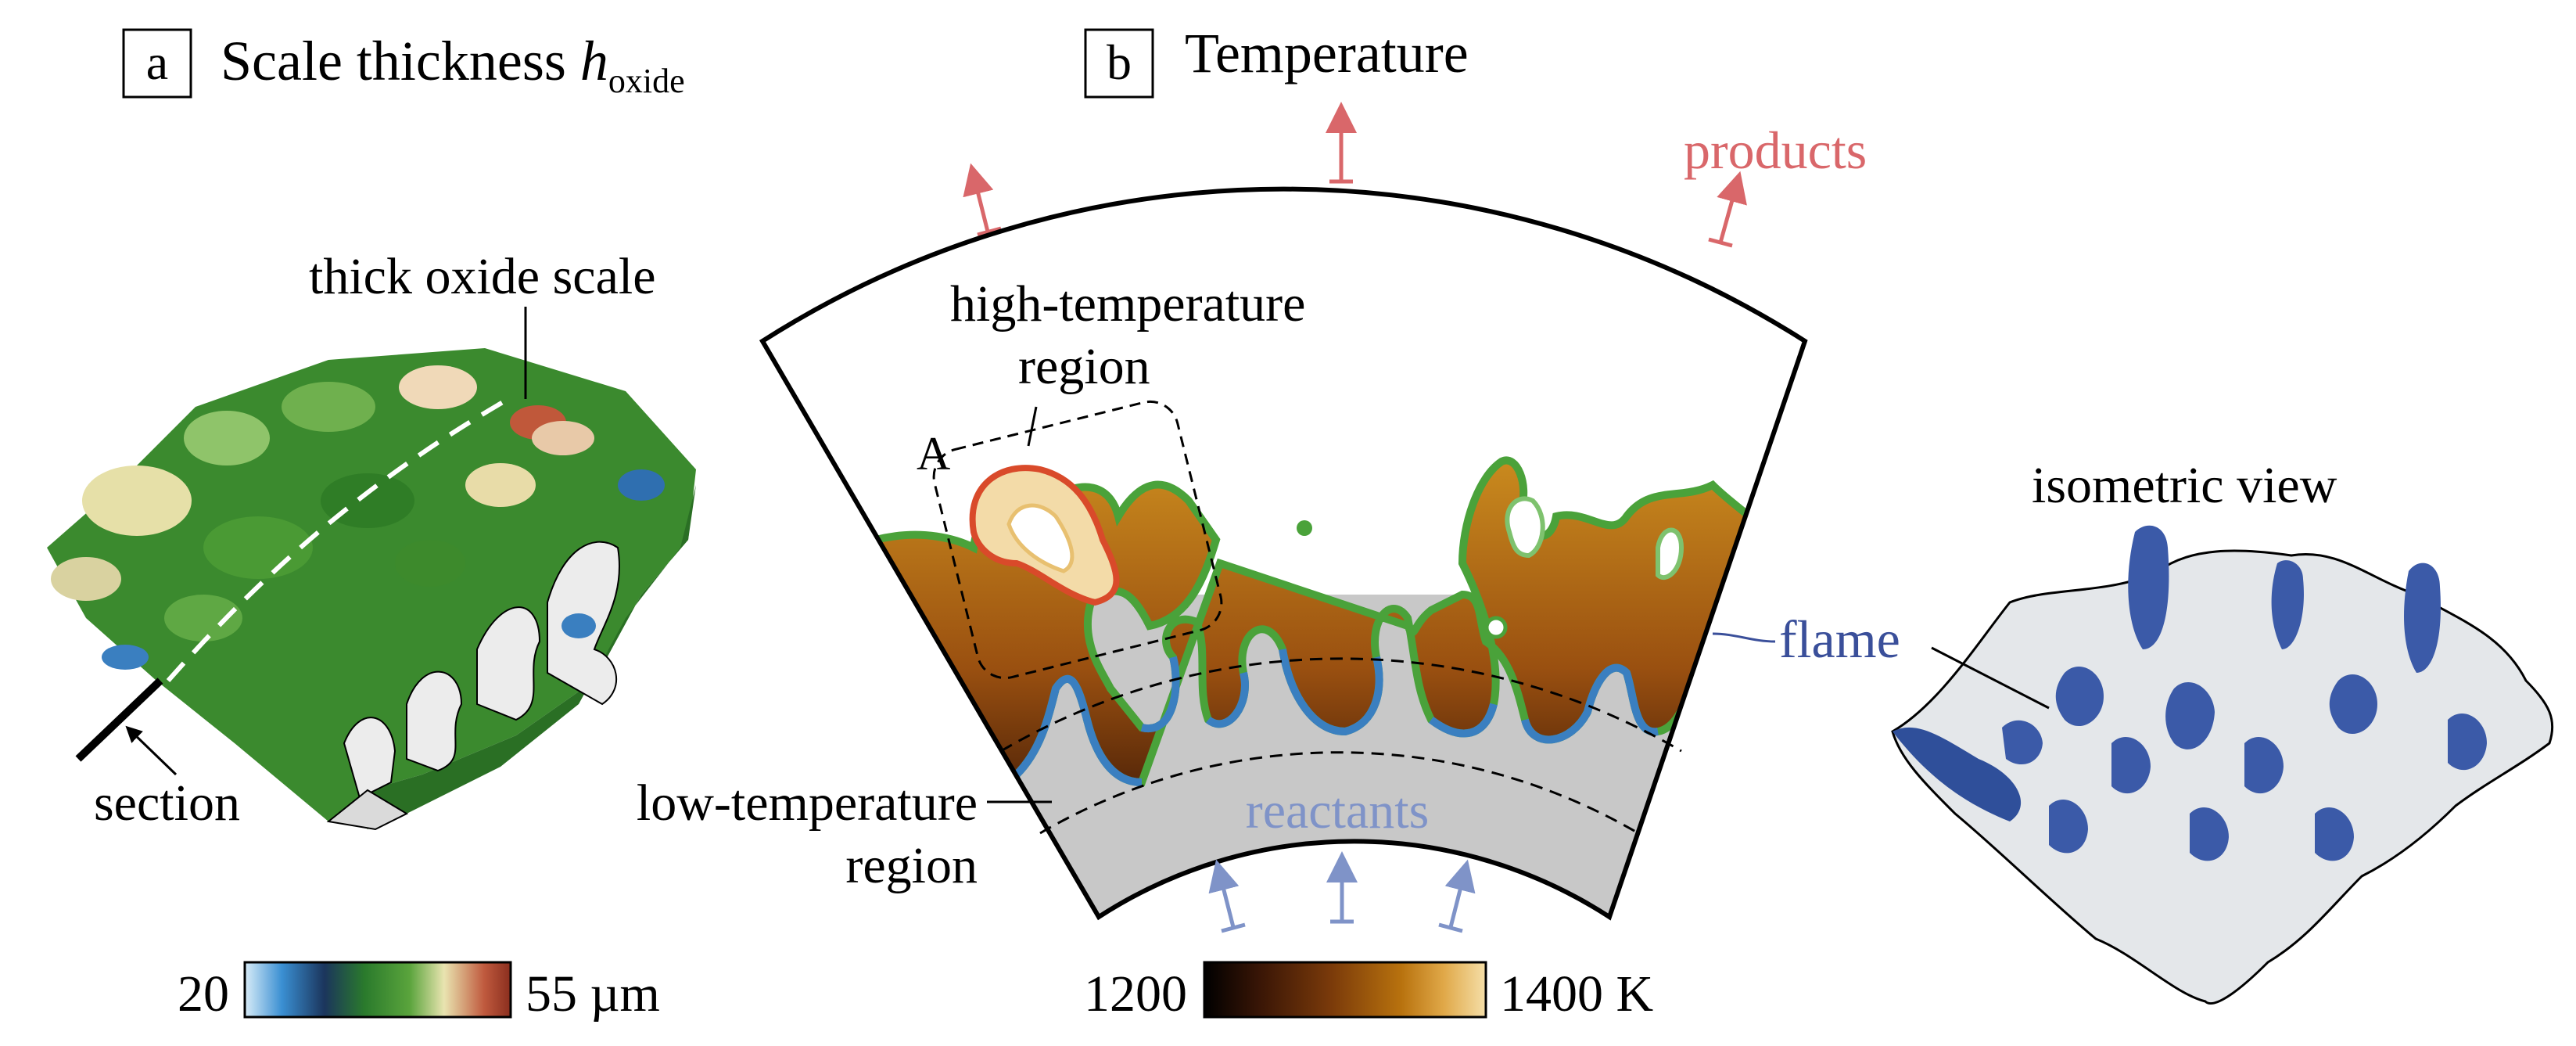 This screenshot has width=2576, height=1046. Describe the element at coordinates (151, 750) in the screenshot. I see `section-arrow` at that location.